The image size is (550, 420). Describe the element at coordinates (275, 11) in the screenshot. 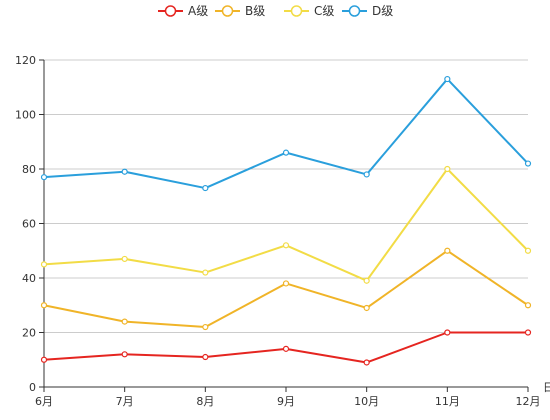

I see `legend: A级 B级 C级 D级` at that location.